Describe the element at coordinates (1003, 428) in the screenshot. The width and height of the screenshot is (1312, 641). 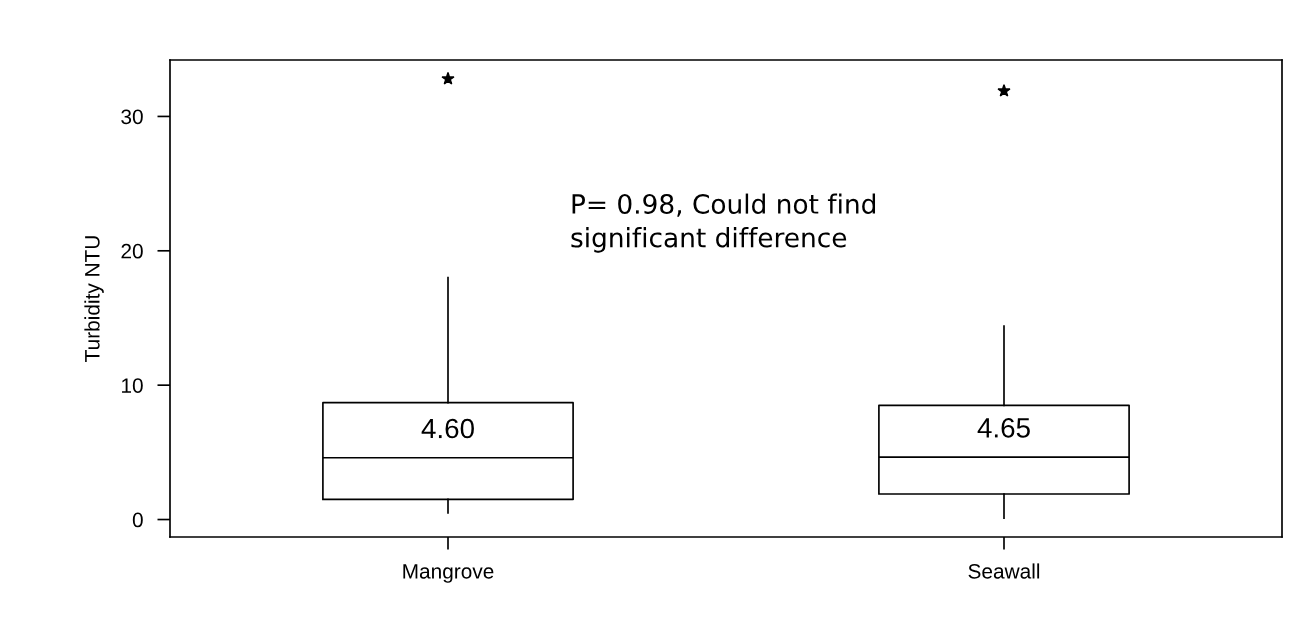
I see `annotation: 4.65` at that location.